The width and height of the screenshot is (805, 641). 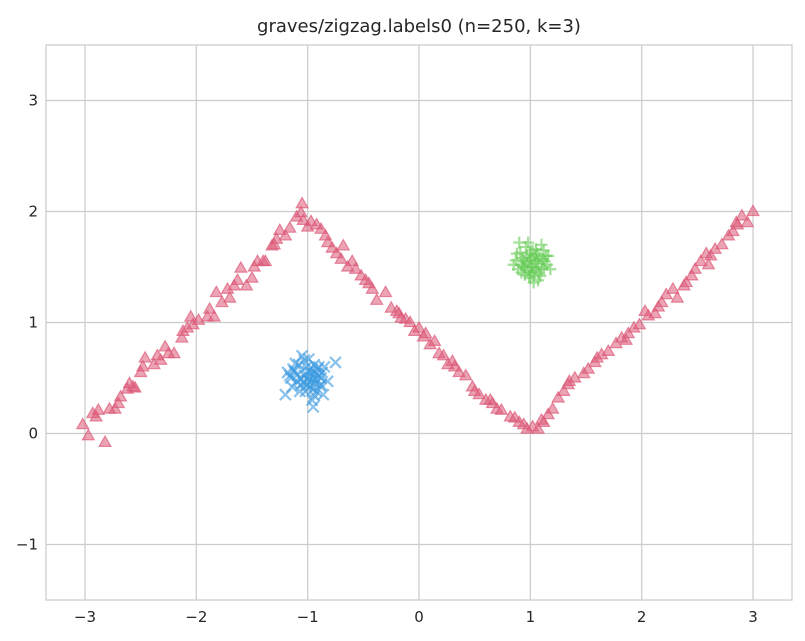 I want to click on x-tick-label: −2, so click(x=196, y=617).